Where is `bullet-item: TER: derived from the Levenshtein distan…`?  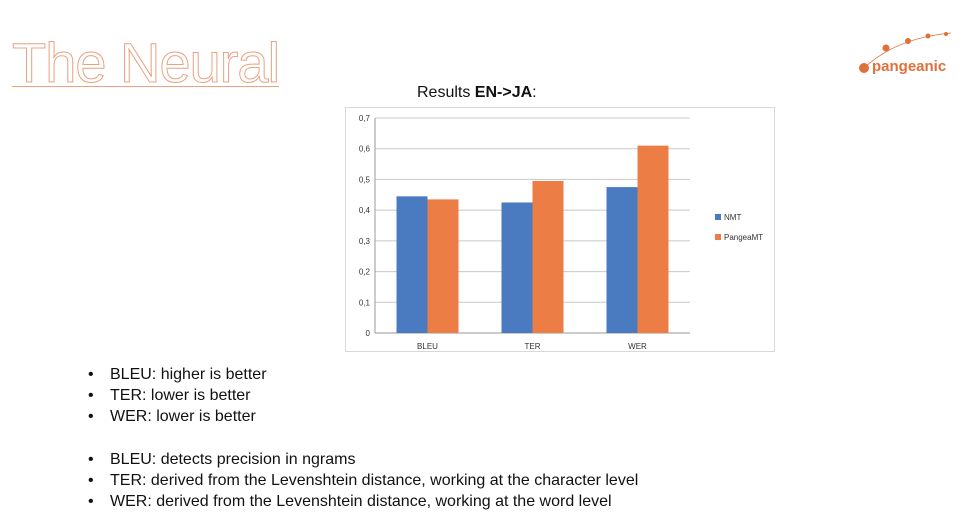 bullet-item: TER: derived from the Levenshtein distan… is located at coordinates (363, 480).